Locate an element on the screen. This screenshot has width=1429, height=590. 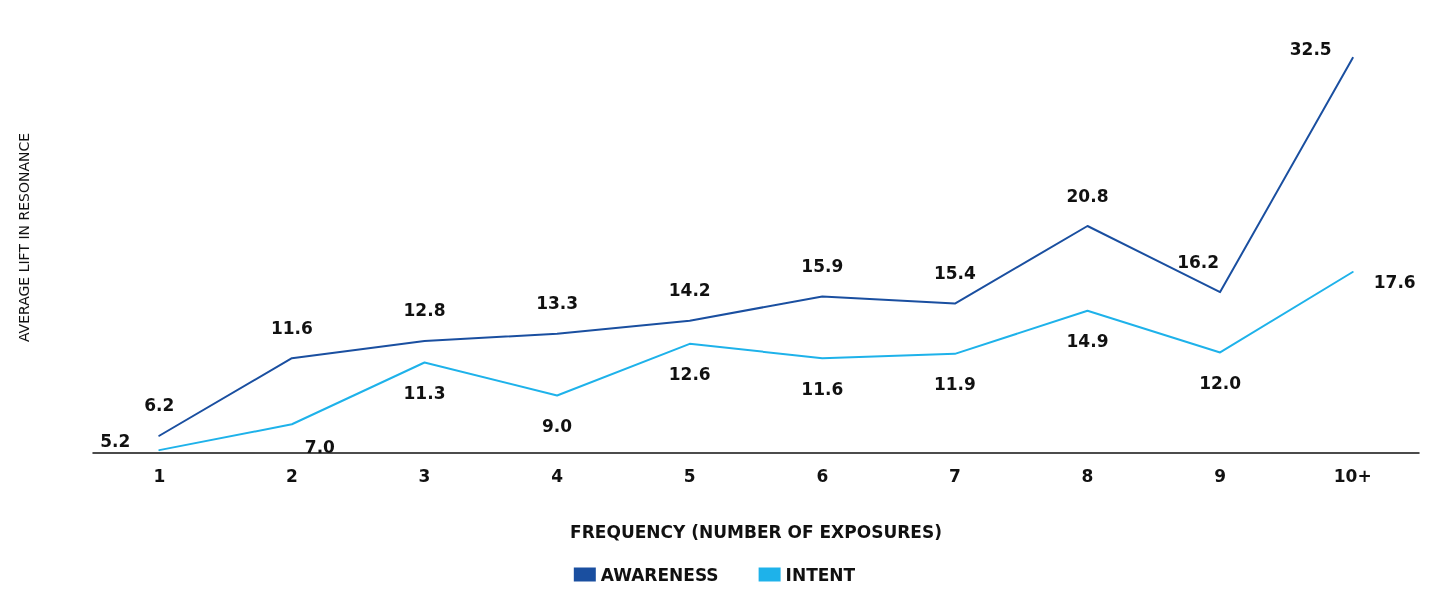
x-tick-label: 3 is located at coordinates (424, 475).